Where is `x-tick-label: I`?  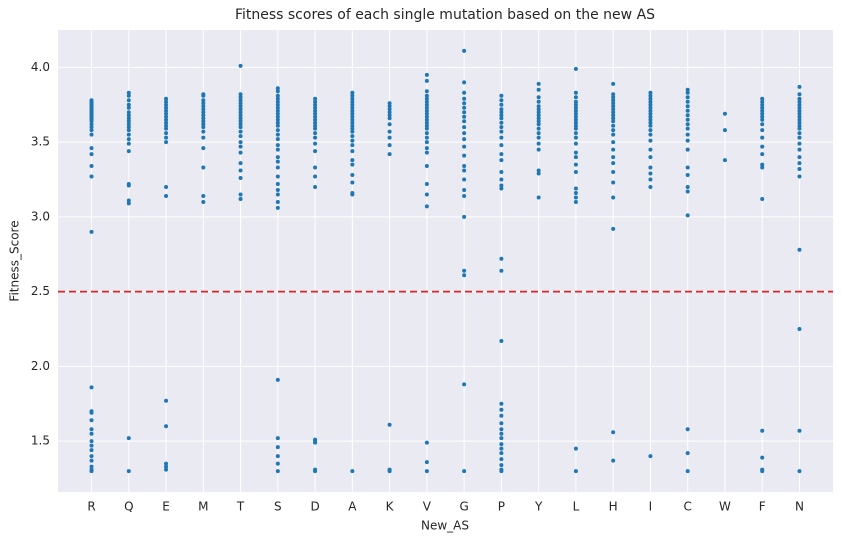
x-tick-label: I is located at coordinates (651, 507).